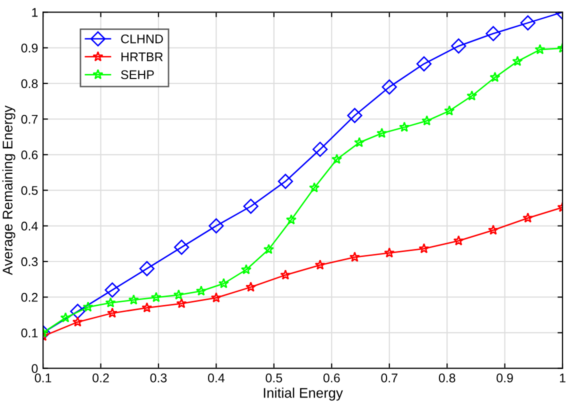 The image size is (574, 407). I want to click on y-tick-label: 0.2, so click(29, 297).